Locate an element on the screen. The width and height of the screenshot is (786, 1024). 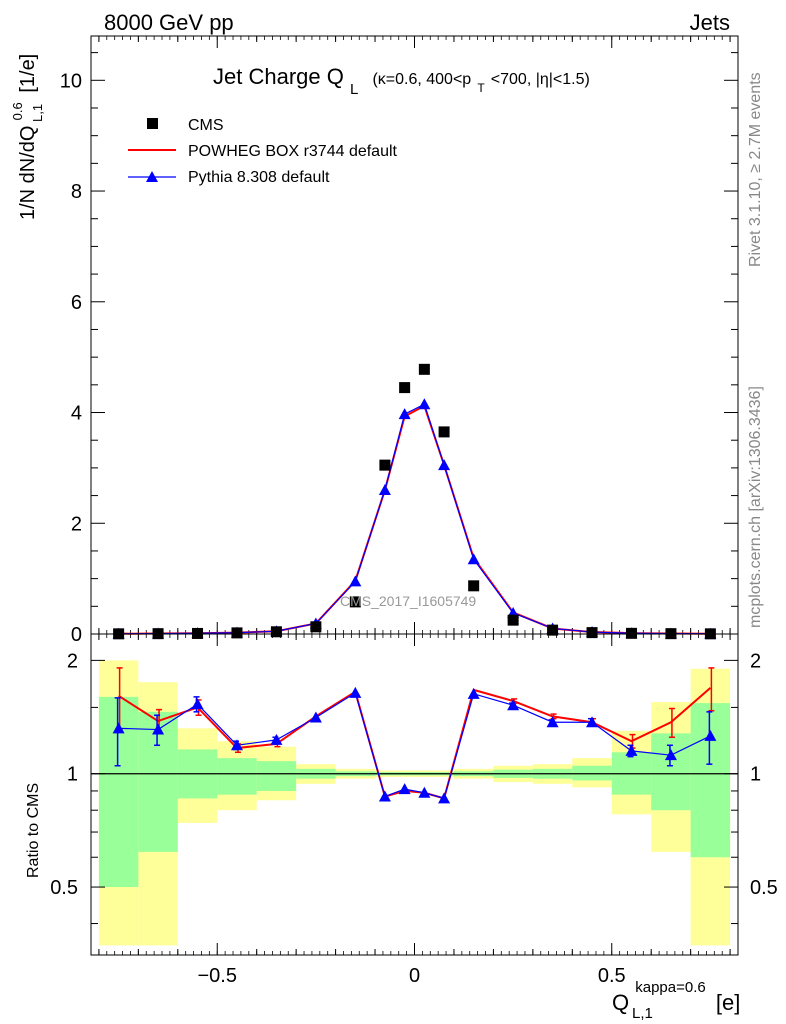
main-ylabel: 1/N dN/dQ L,1 0.6 [1/e] is located at coordinates (26, 137).